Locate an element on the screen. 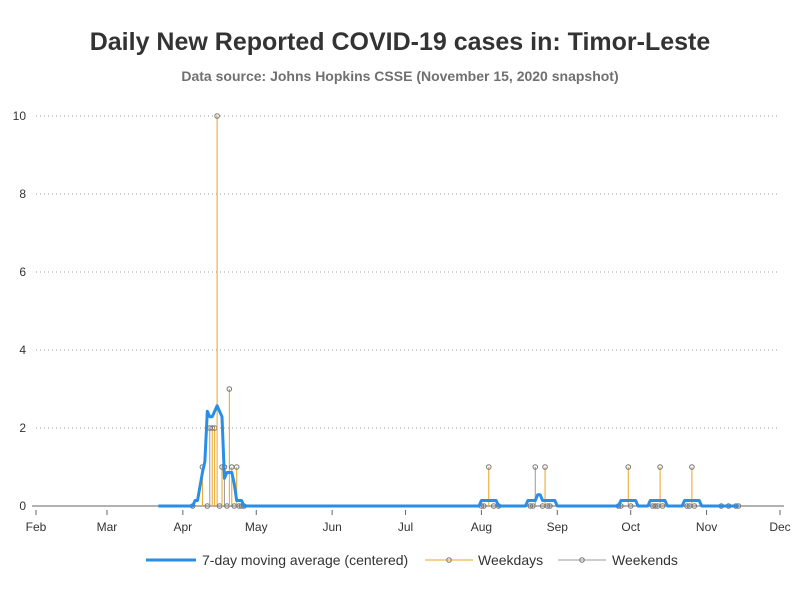 The width and height of the screenshot is (800, 600). x-tick-label: Jul is located at coordinates (405, 527).